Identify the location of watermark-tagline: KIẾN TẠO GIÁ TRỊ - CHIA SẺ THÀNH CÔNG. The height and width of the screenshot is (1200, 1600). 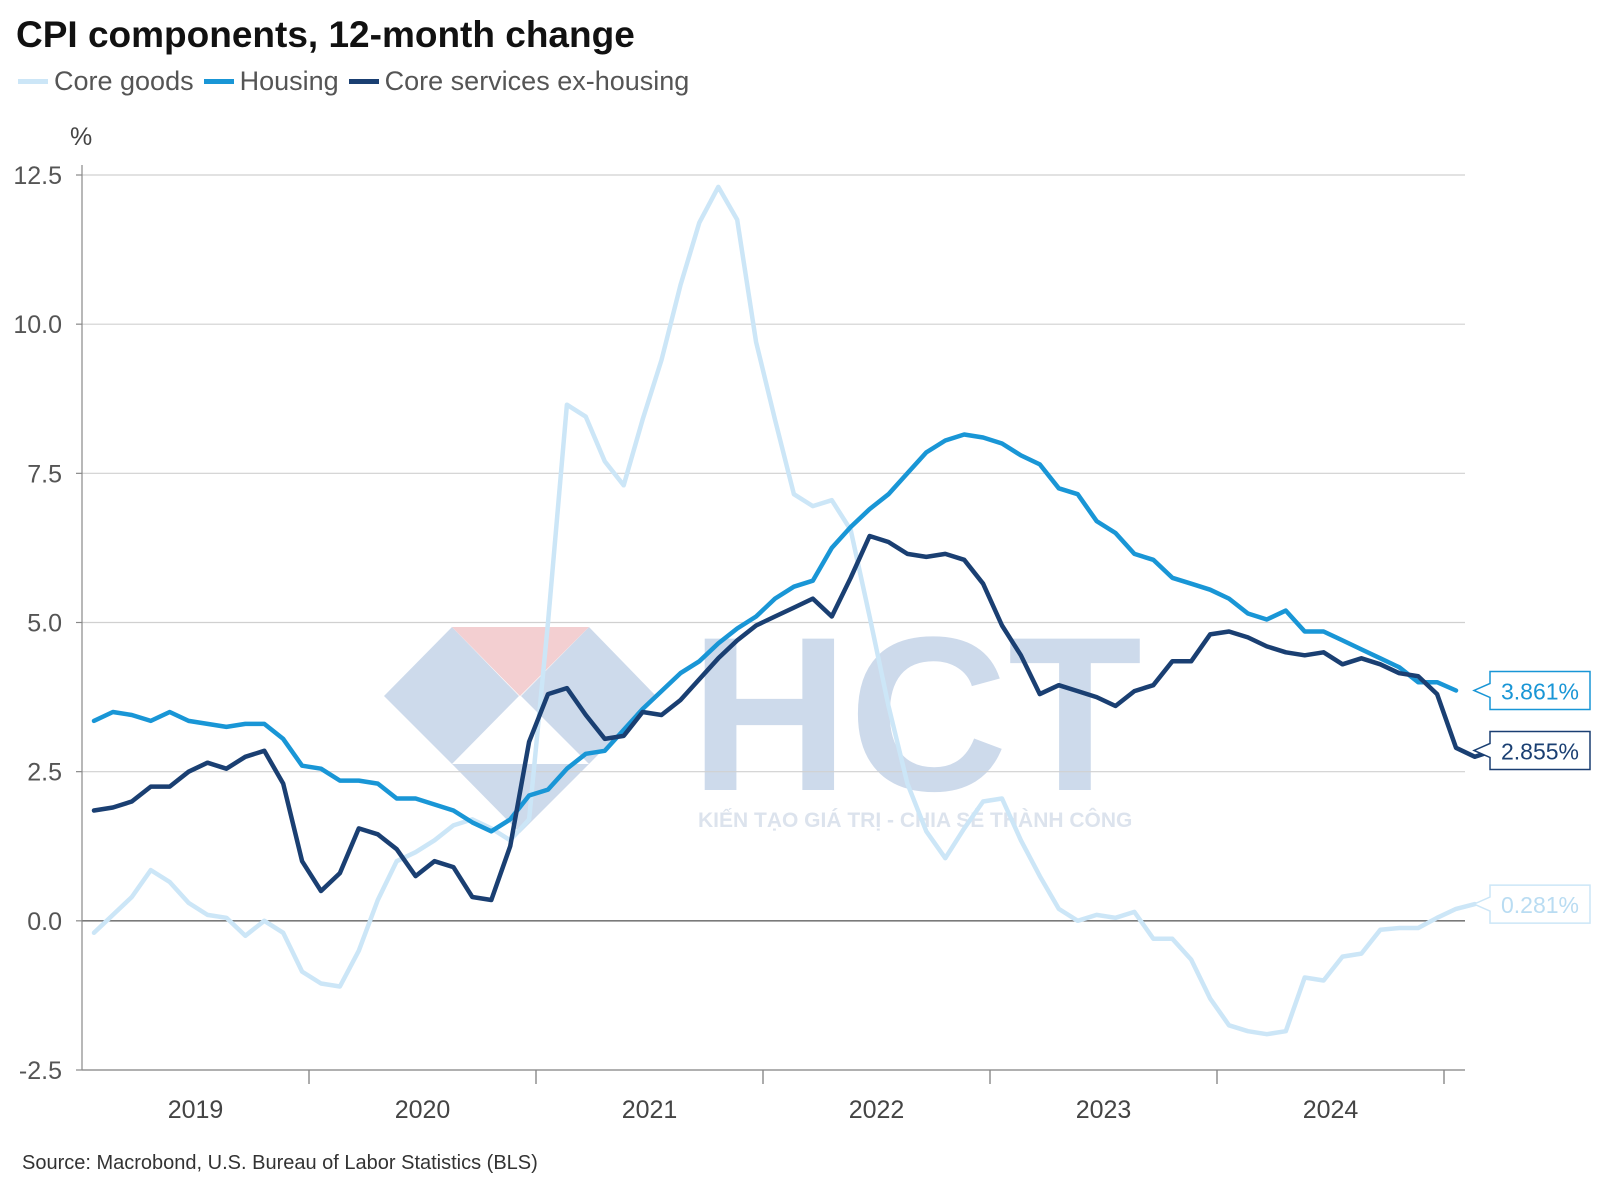
(915, 820).